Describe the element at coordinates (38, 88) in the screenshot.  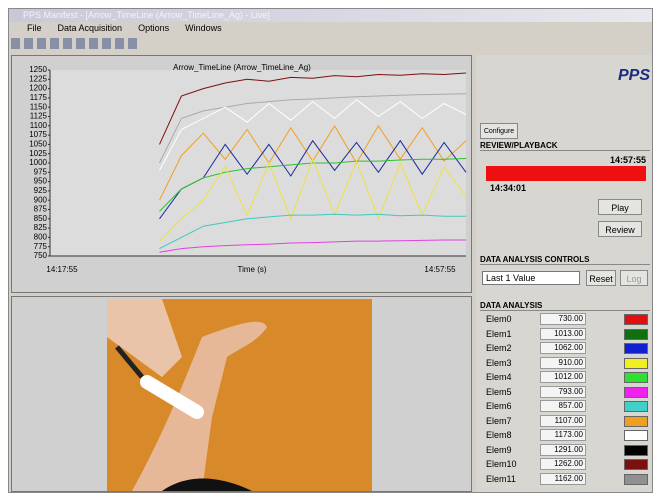
I see `y-tick-label: 1200` at that location.